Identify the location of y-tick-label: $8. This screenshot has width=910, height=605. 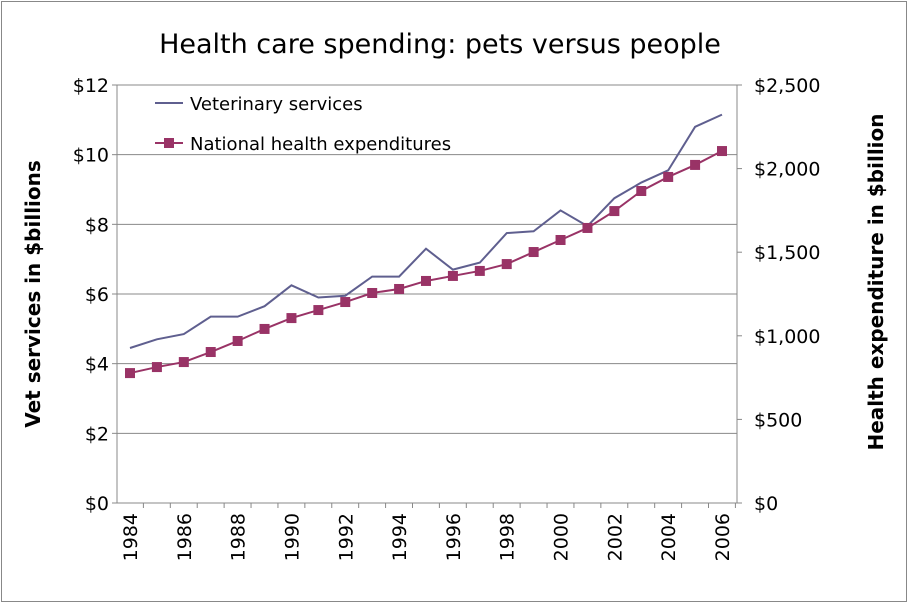
(97, 225).